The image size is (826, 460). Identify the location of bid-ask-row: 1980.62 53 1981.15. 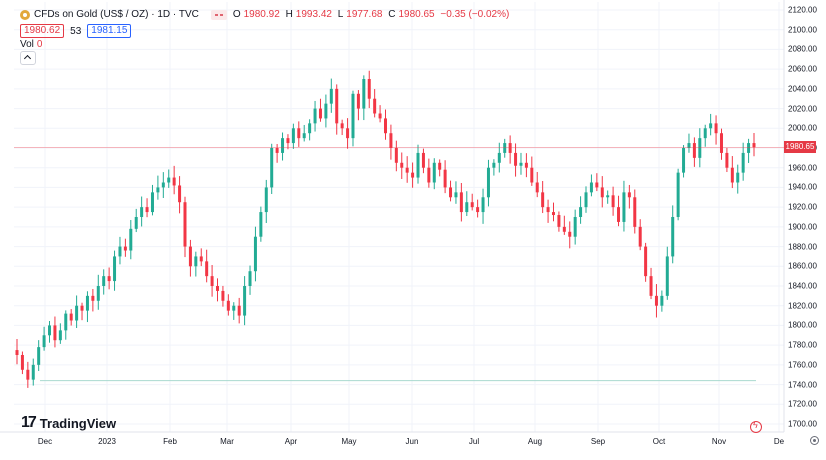
(76, 31).